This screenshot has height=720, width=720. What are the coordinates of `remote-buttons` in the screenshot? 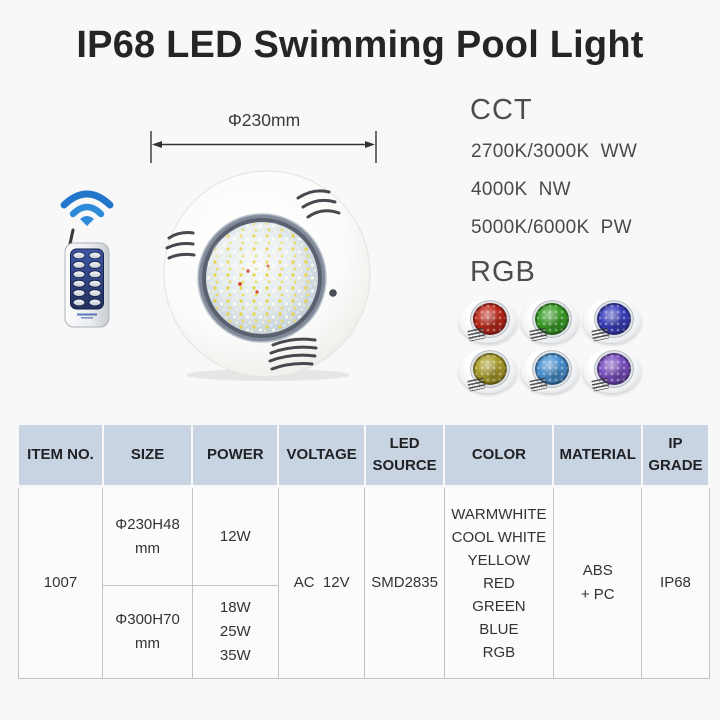 It's located at (87, 279).